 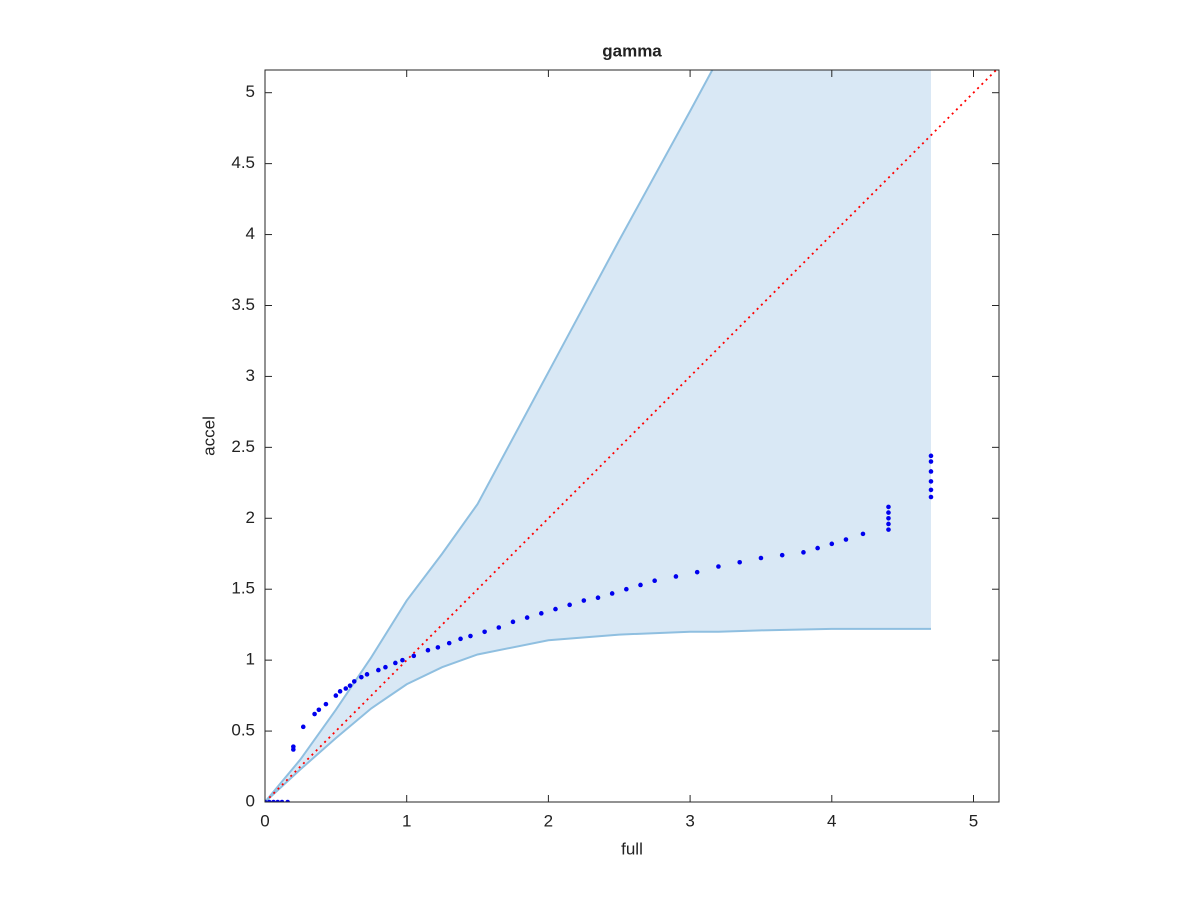 I want to click on y-tick-label: 1.5, so click(x=243, y=588).